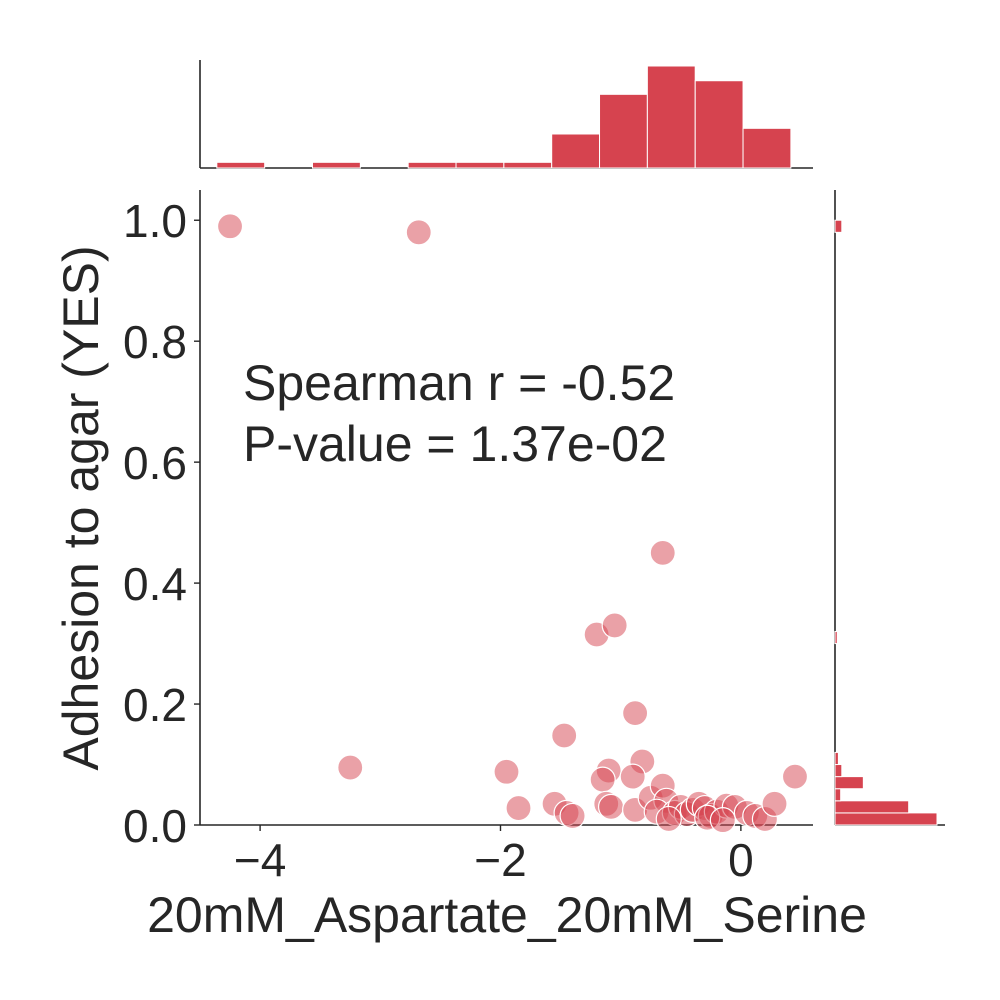 This screenshot has height=1000, width=1000. Describe the element at coordinates (155, 221) in the screenshot. I see `y-tick-label: 1.0` at that location.